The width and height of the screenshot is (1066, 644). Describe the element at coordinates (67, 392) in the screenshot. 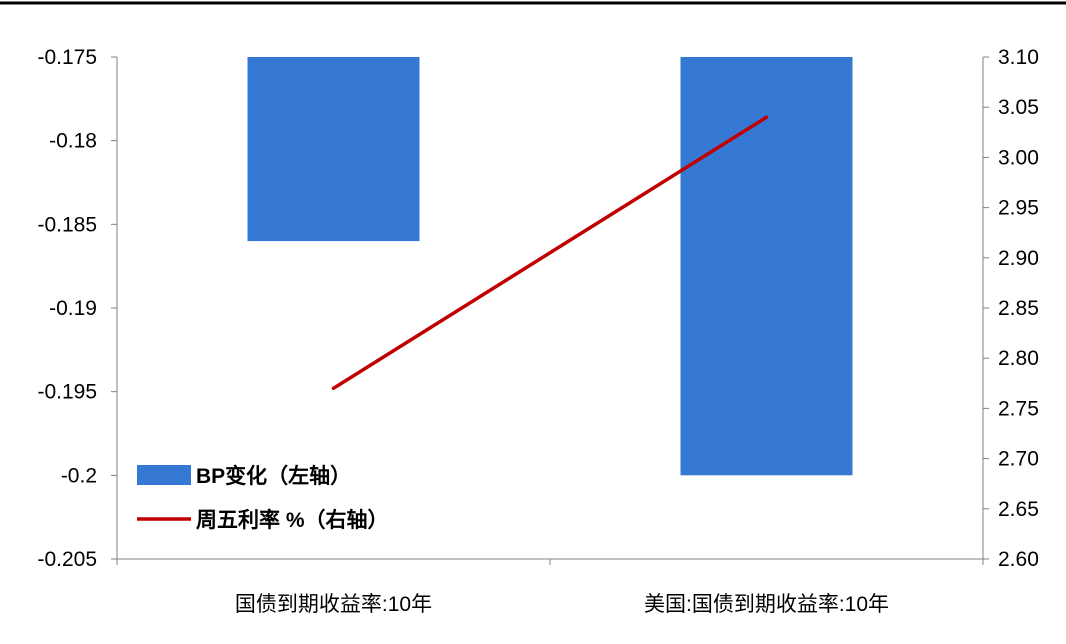

I see `left-axis-tick-label: -0.195` at that location.